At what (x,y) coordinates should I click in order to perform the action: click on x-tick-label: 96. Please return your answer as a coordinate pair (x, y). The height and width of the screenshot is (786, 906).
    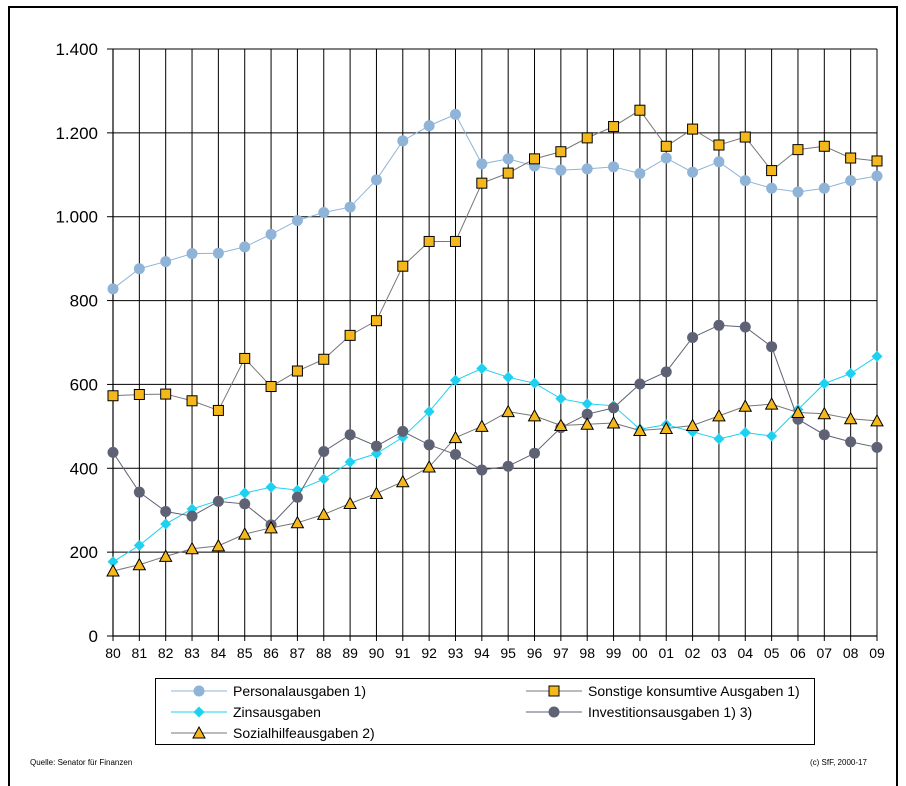
    Looking at the image, I should click on (535, 653).